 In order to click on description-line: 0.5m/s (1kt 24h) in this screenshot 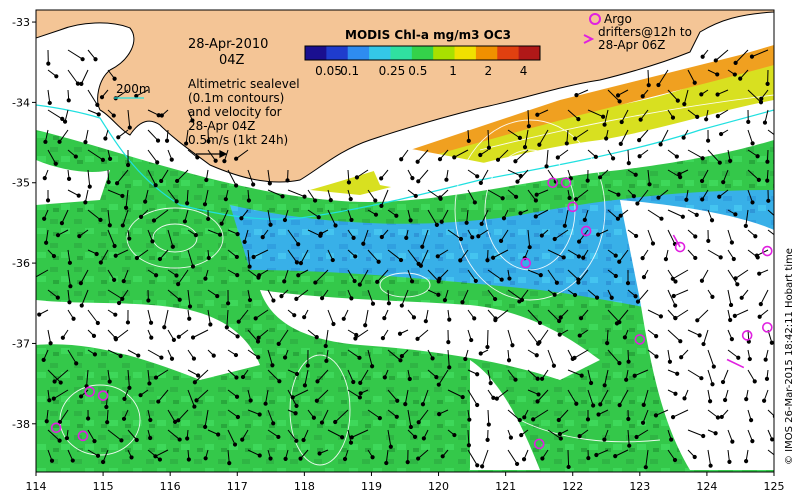, I will do `click(238, 140)`.